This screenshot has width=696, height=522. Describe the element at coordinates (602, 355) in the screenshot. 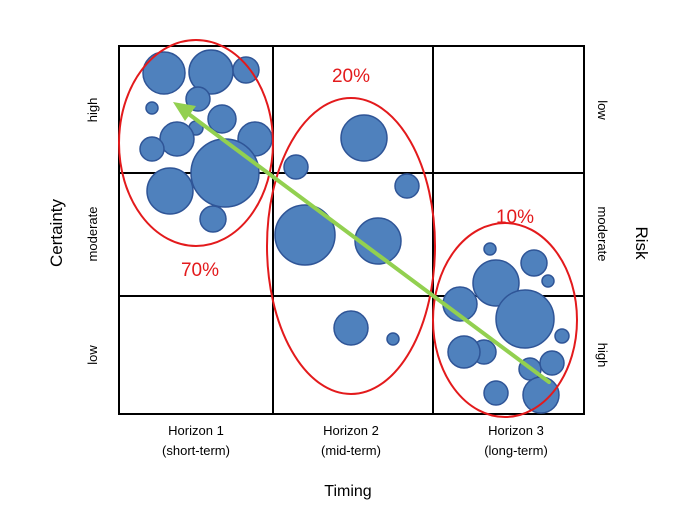

I see `row-label-right-high: high` at that location.